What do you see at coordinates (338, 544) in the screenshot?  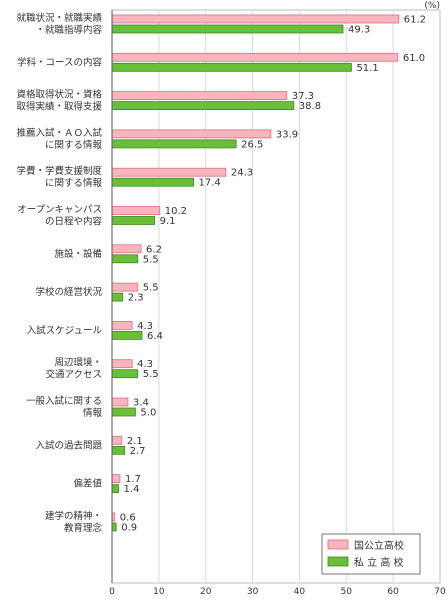 I see `legend-swatch-national-public` at bounding box center [338, 544].